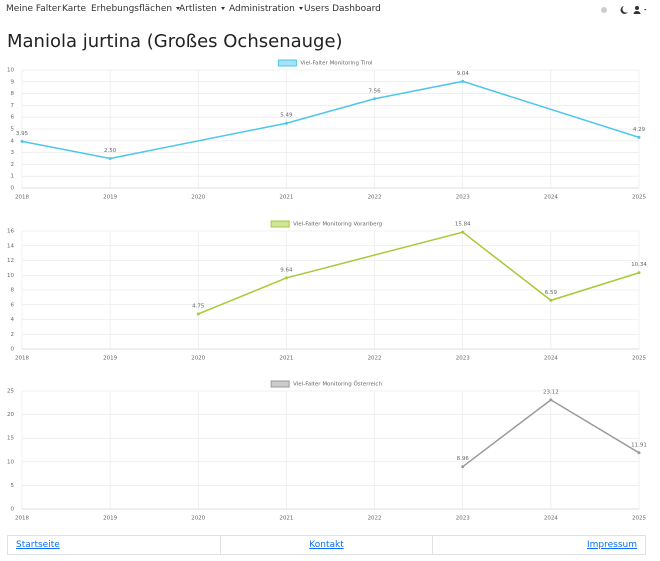 Image resolution: width=660 pixels, height=561 pixels. What do you see at coordinates (463, 225) in the screenshot?
I see `data-label: 15.84` at bounding box center [463, 225].